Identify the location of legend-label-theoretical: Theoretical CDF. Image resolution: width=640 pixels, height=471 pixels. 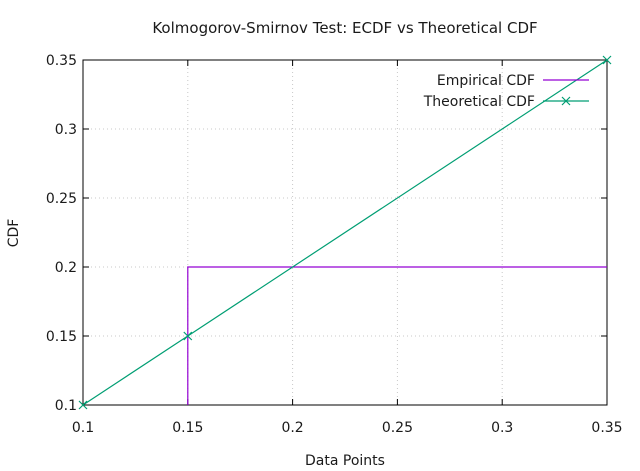
(479, 102).